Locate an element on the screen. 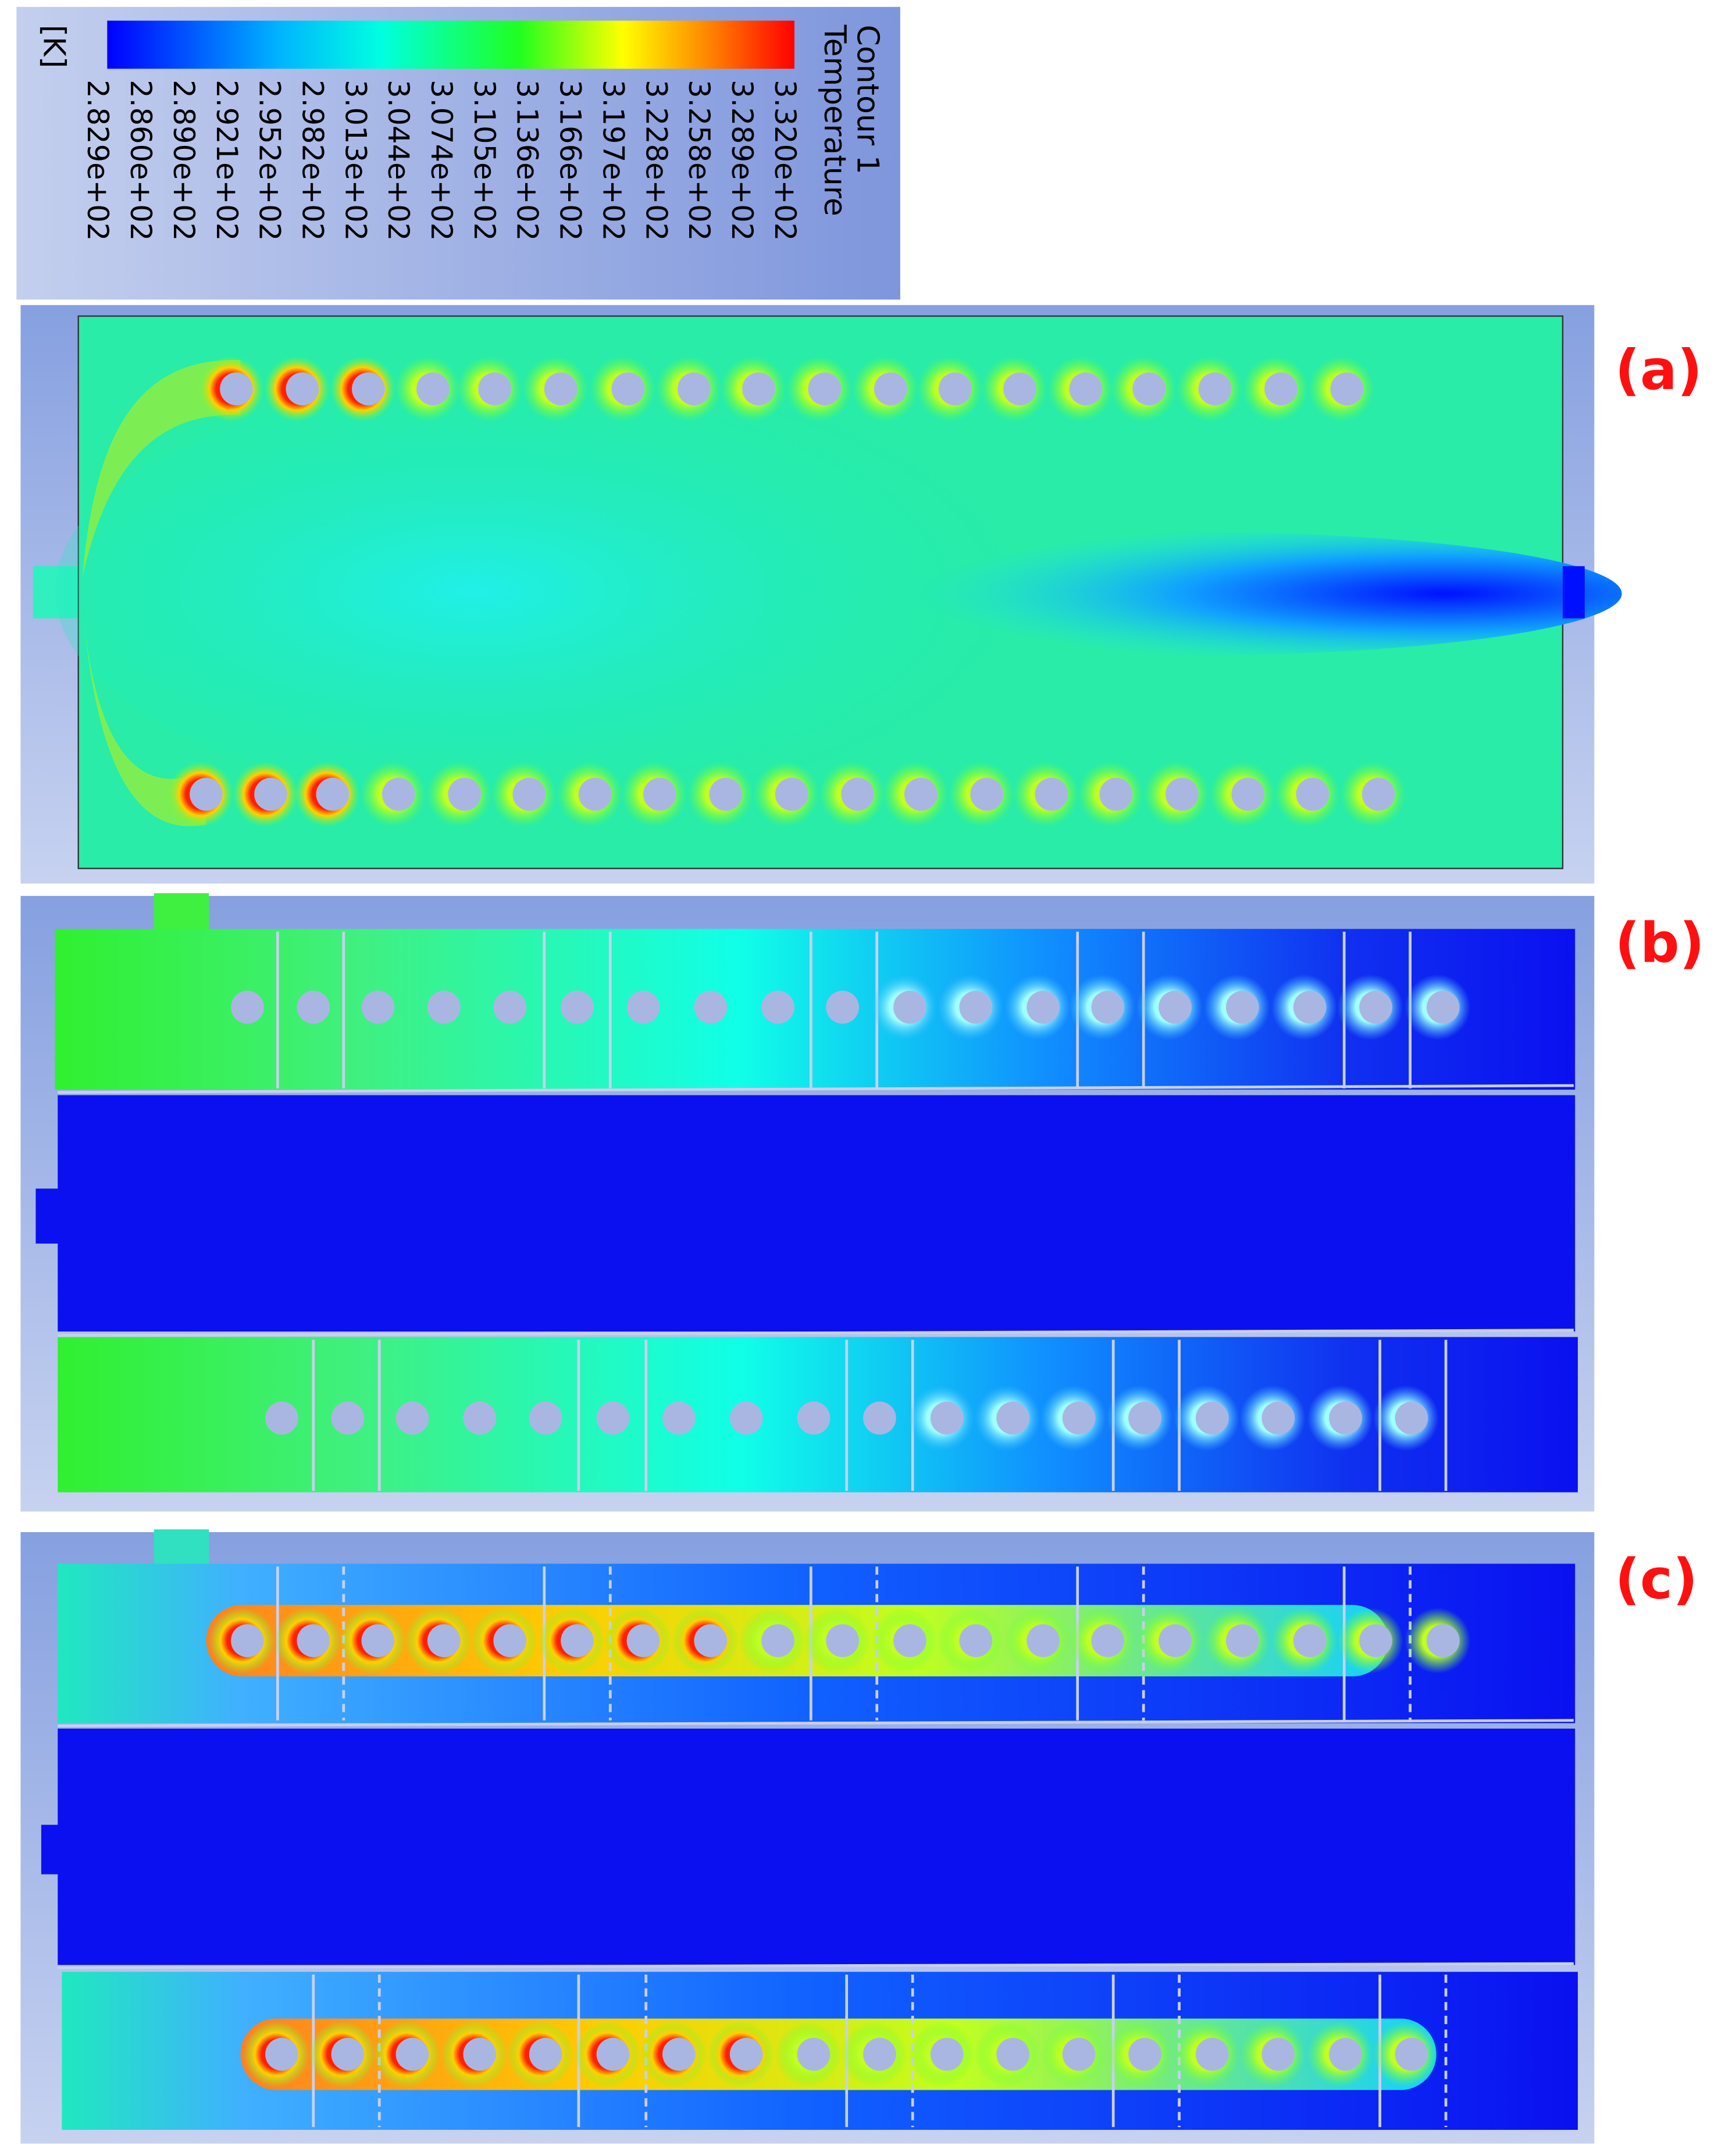  legend-title: Temperature is located at coordinates (834, 120).